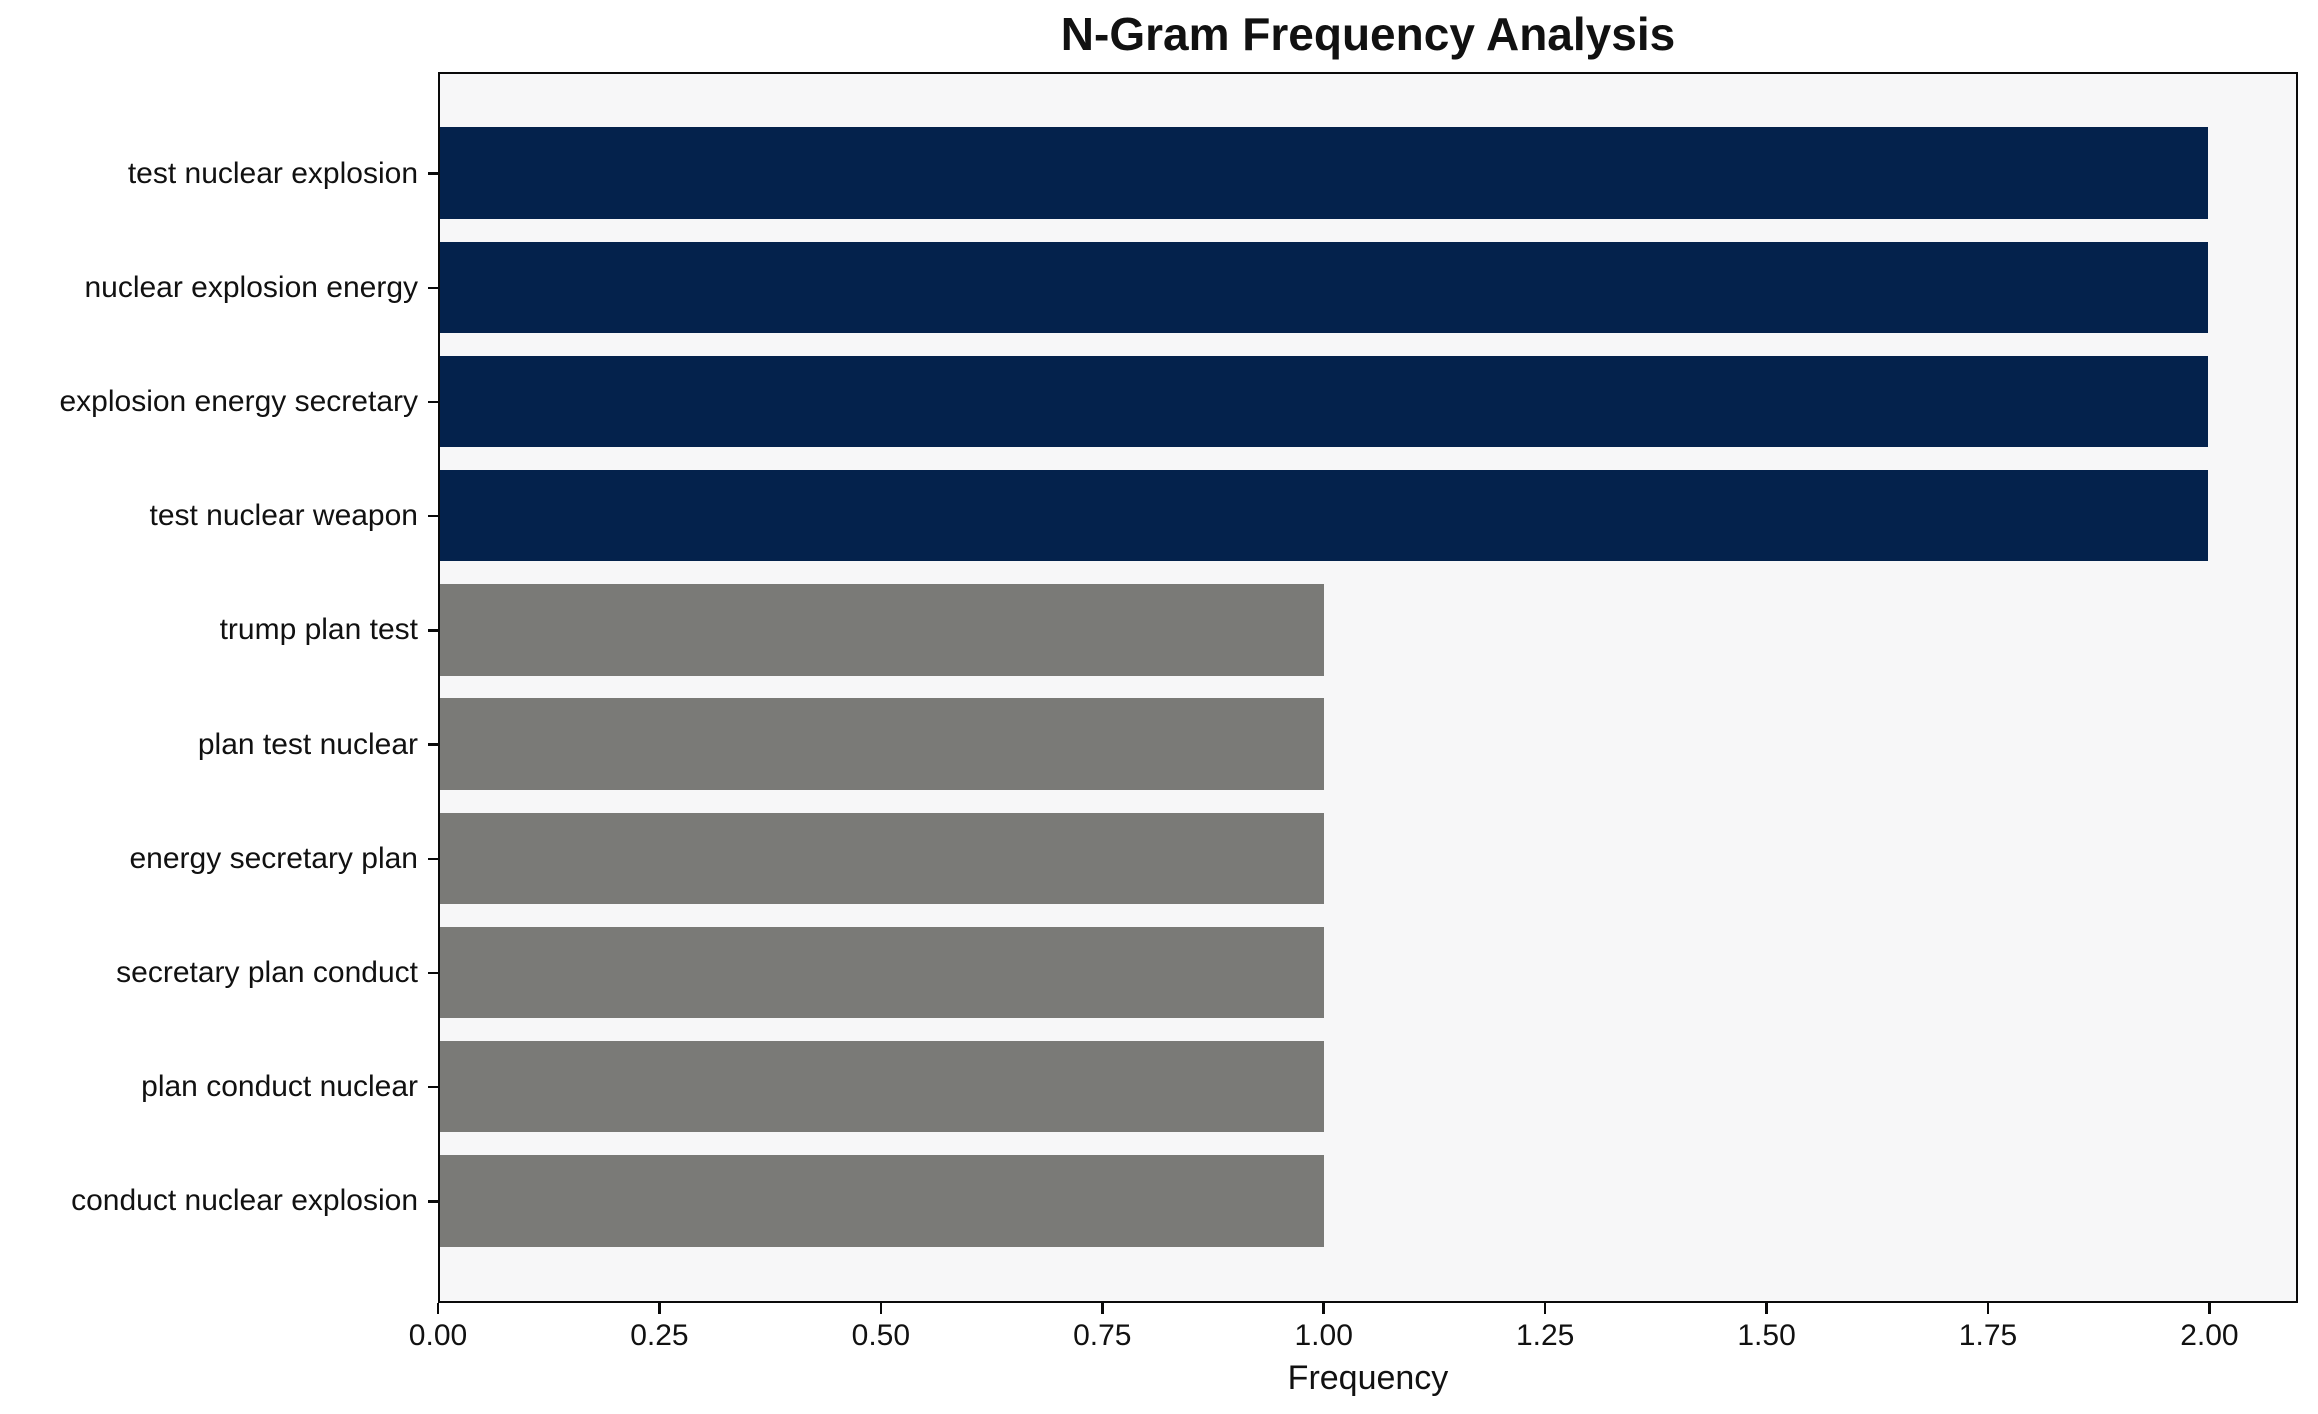 Image resolution: width=2318 pixels, height=1414 pixels. What do you see at coordinates (318, 630) in the screenshot?
I see `y-tick-label: trump plan test` at bounding box center [318, 630].